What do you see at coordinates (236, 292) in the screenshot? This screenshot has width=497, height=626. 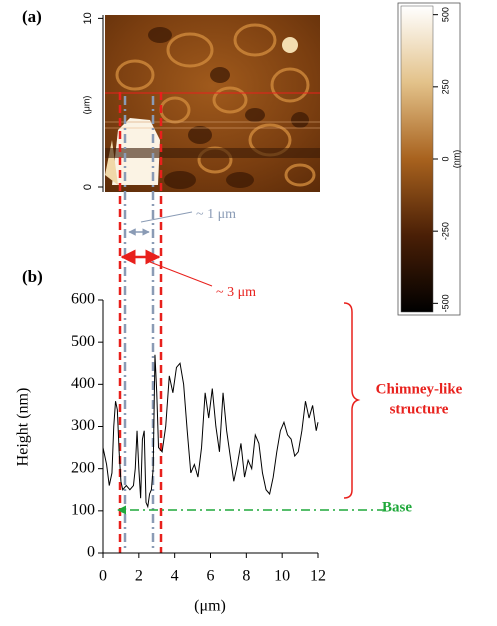 I see `annotation: ~ 3 μm` at bounding box center [236, 292].